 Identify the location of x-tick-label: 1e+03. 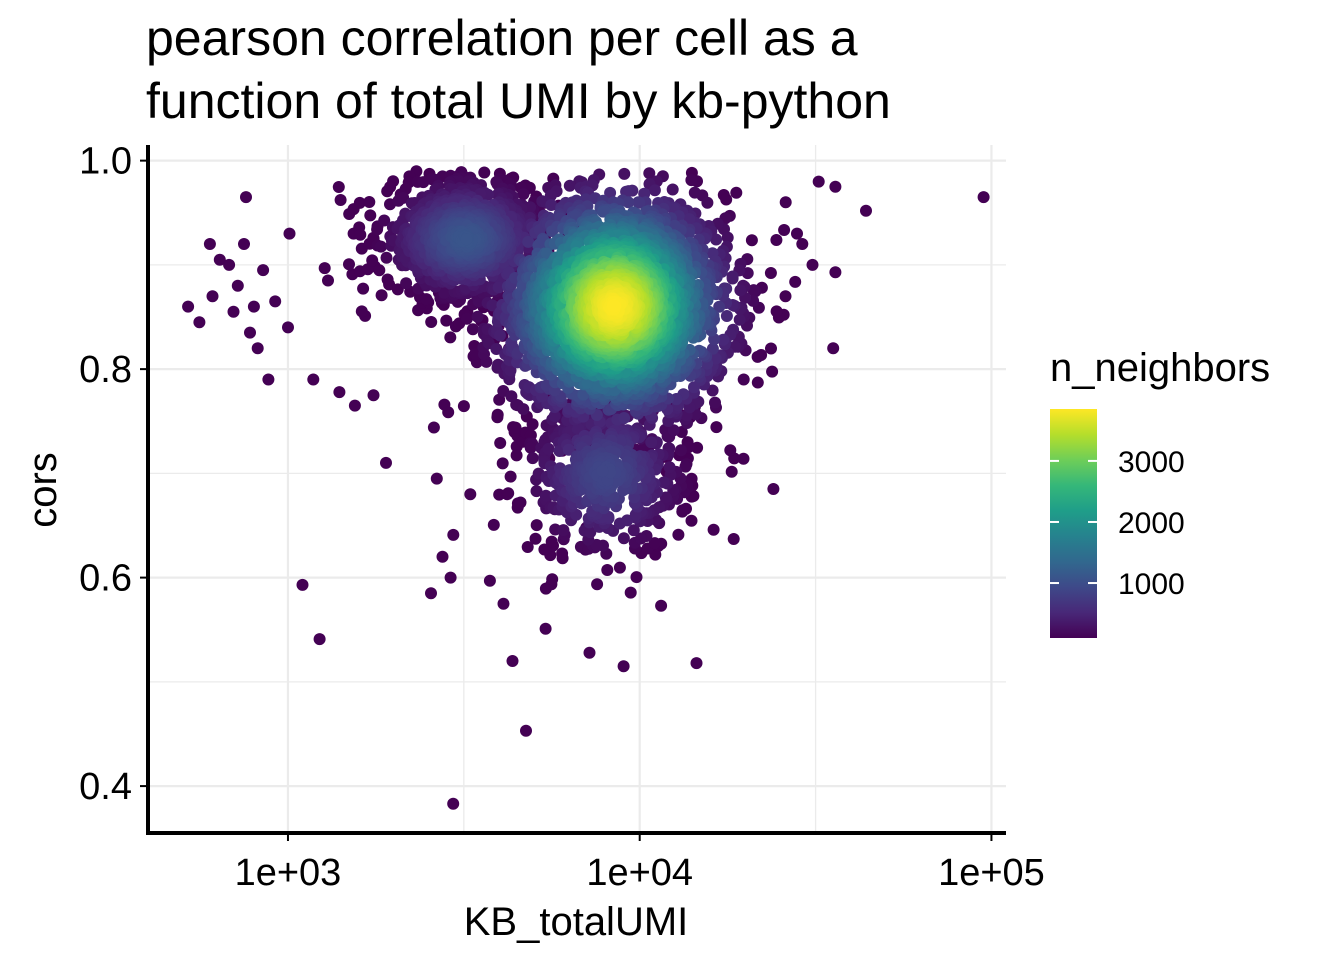
(288, 873).